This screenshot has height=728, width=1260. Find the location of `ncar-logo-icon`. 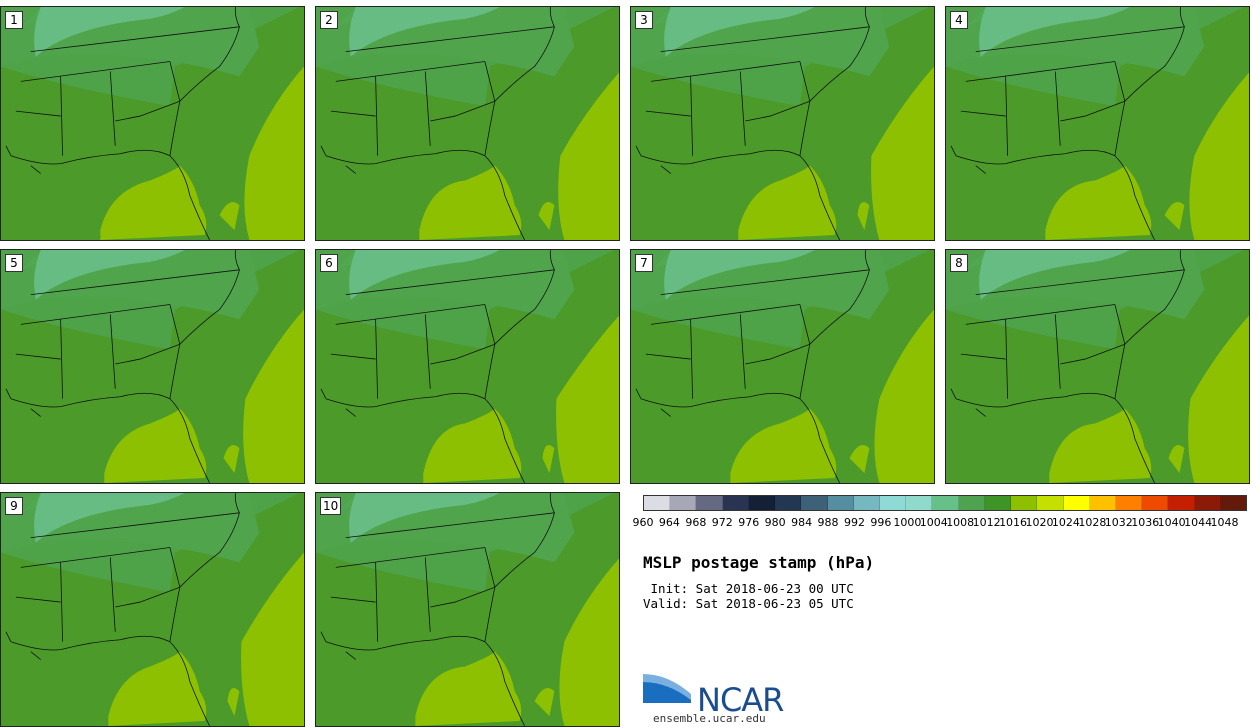

ncar-logo-icon is located at coordinates (667, 688).